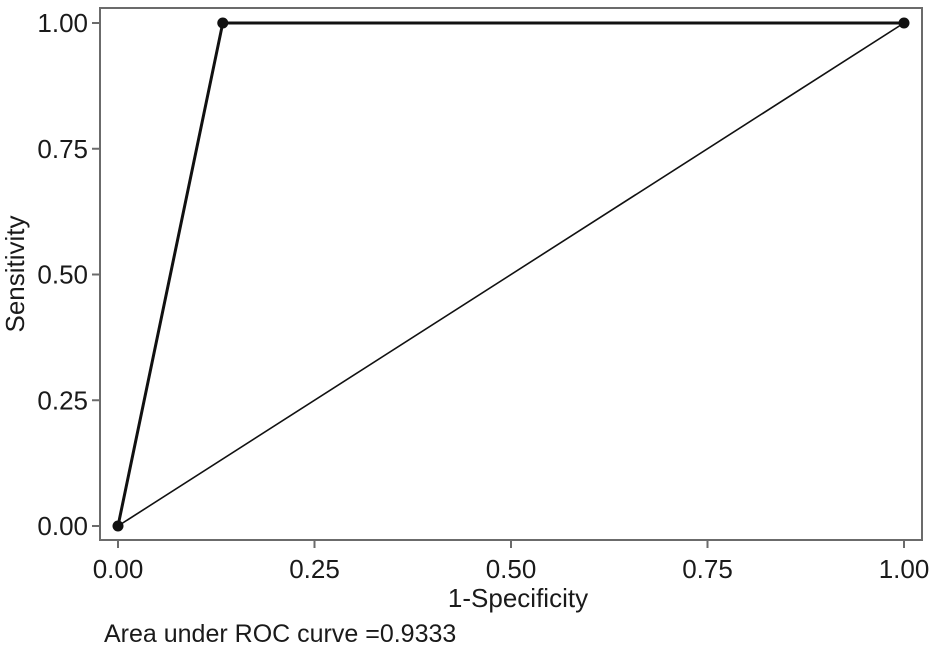 This screenshot has height=649, width=936. I want to click on roc-point, so click(223, 23).